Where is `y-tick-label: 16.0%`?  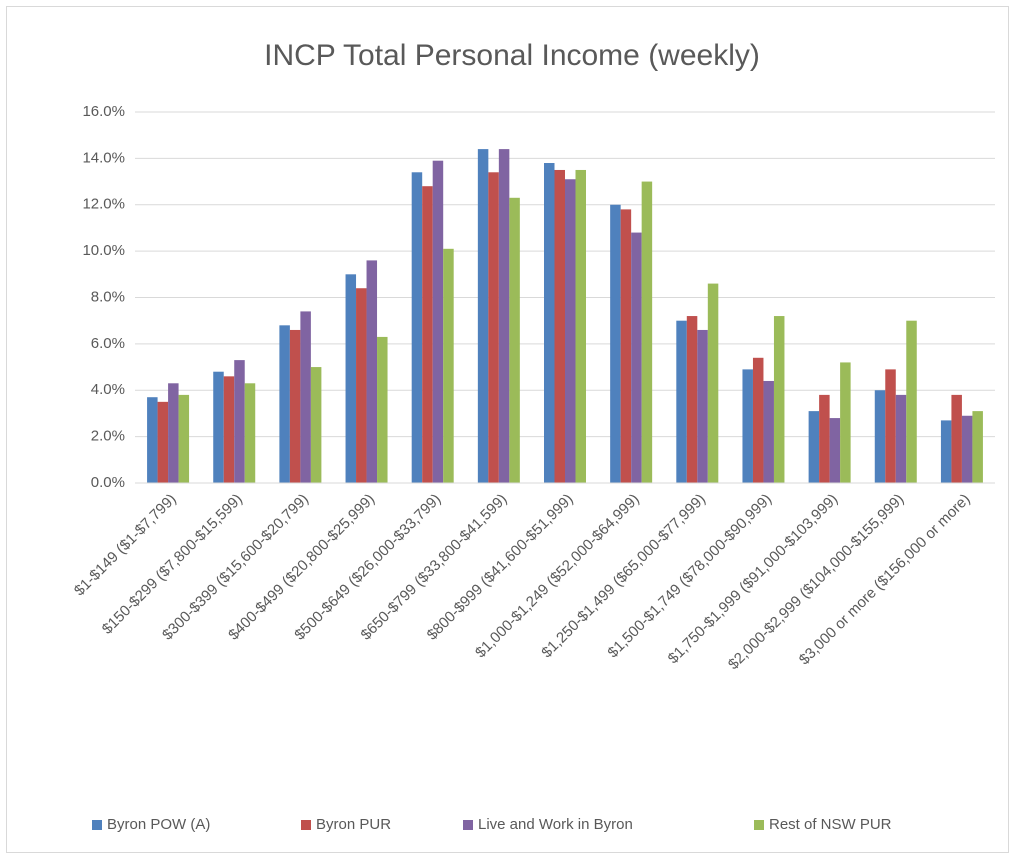 y-tick-label: 16.0% is located at coordinates (103, 111).